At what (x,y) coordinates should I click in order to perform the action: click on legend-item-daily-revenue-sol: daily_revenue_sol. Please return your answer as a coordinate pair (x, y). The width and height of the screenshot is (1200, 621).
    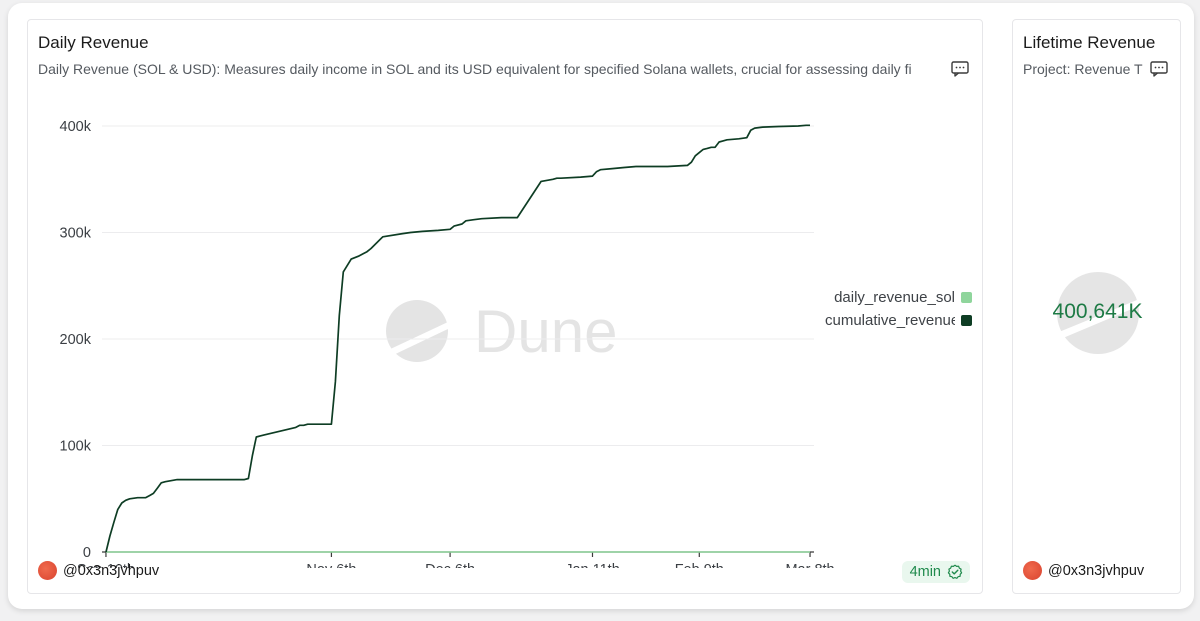
    Looking at the image, I should click on (898, 297).